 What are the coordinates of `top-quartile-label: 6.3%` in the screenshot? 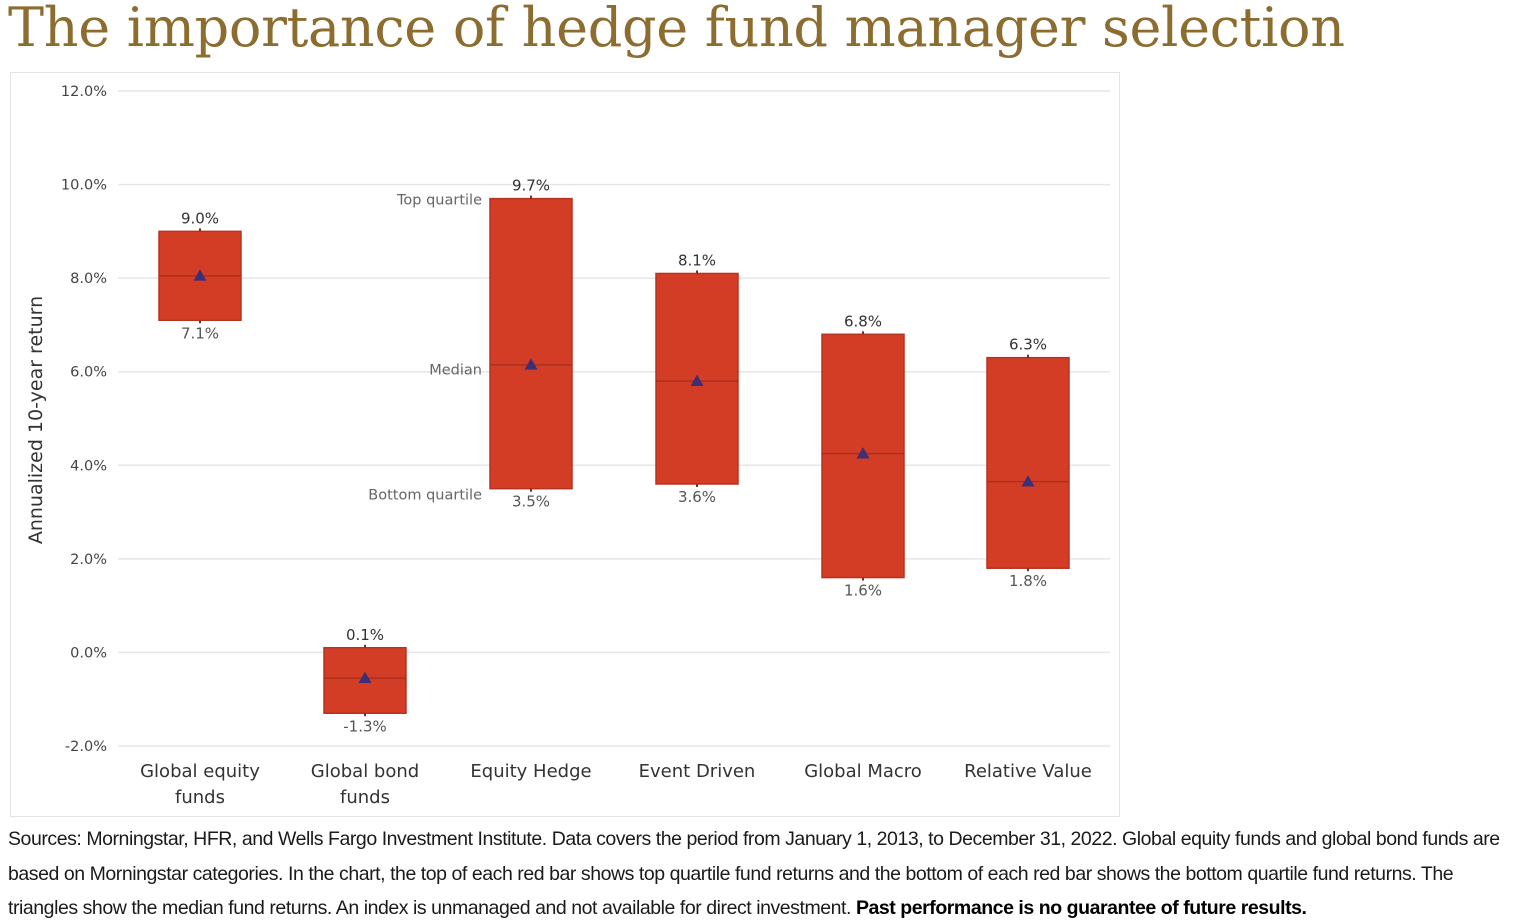 It's located at (1028, 345).